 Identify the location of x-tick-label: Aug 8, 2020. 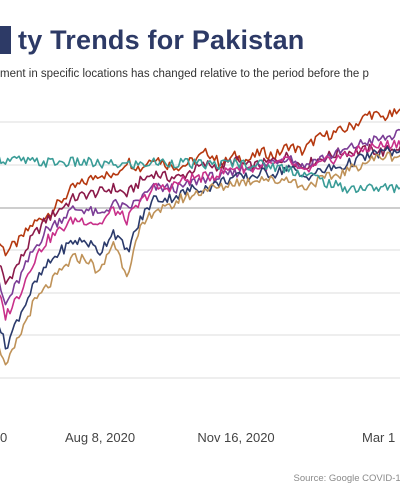
(100, 437).